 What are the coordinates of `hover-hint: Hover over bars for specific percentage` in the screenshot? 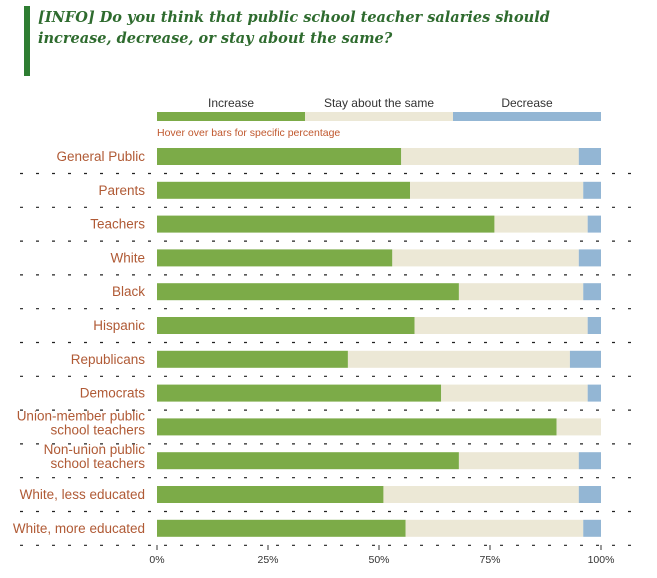 It's located at (248, 133).